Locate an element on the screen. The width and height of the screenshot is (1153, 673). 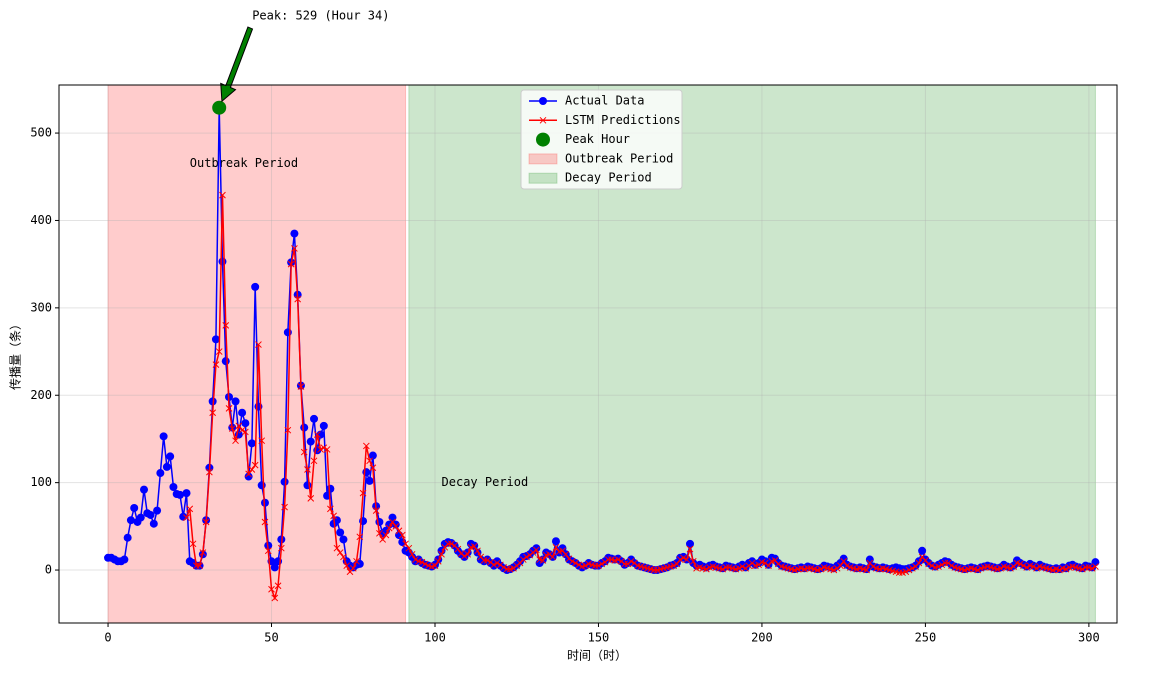
legend-label: Outbreak Period is located at coordinates (619, 158).